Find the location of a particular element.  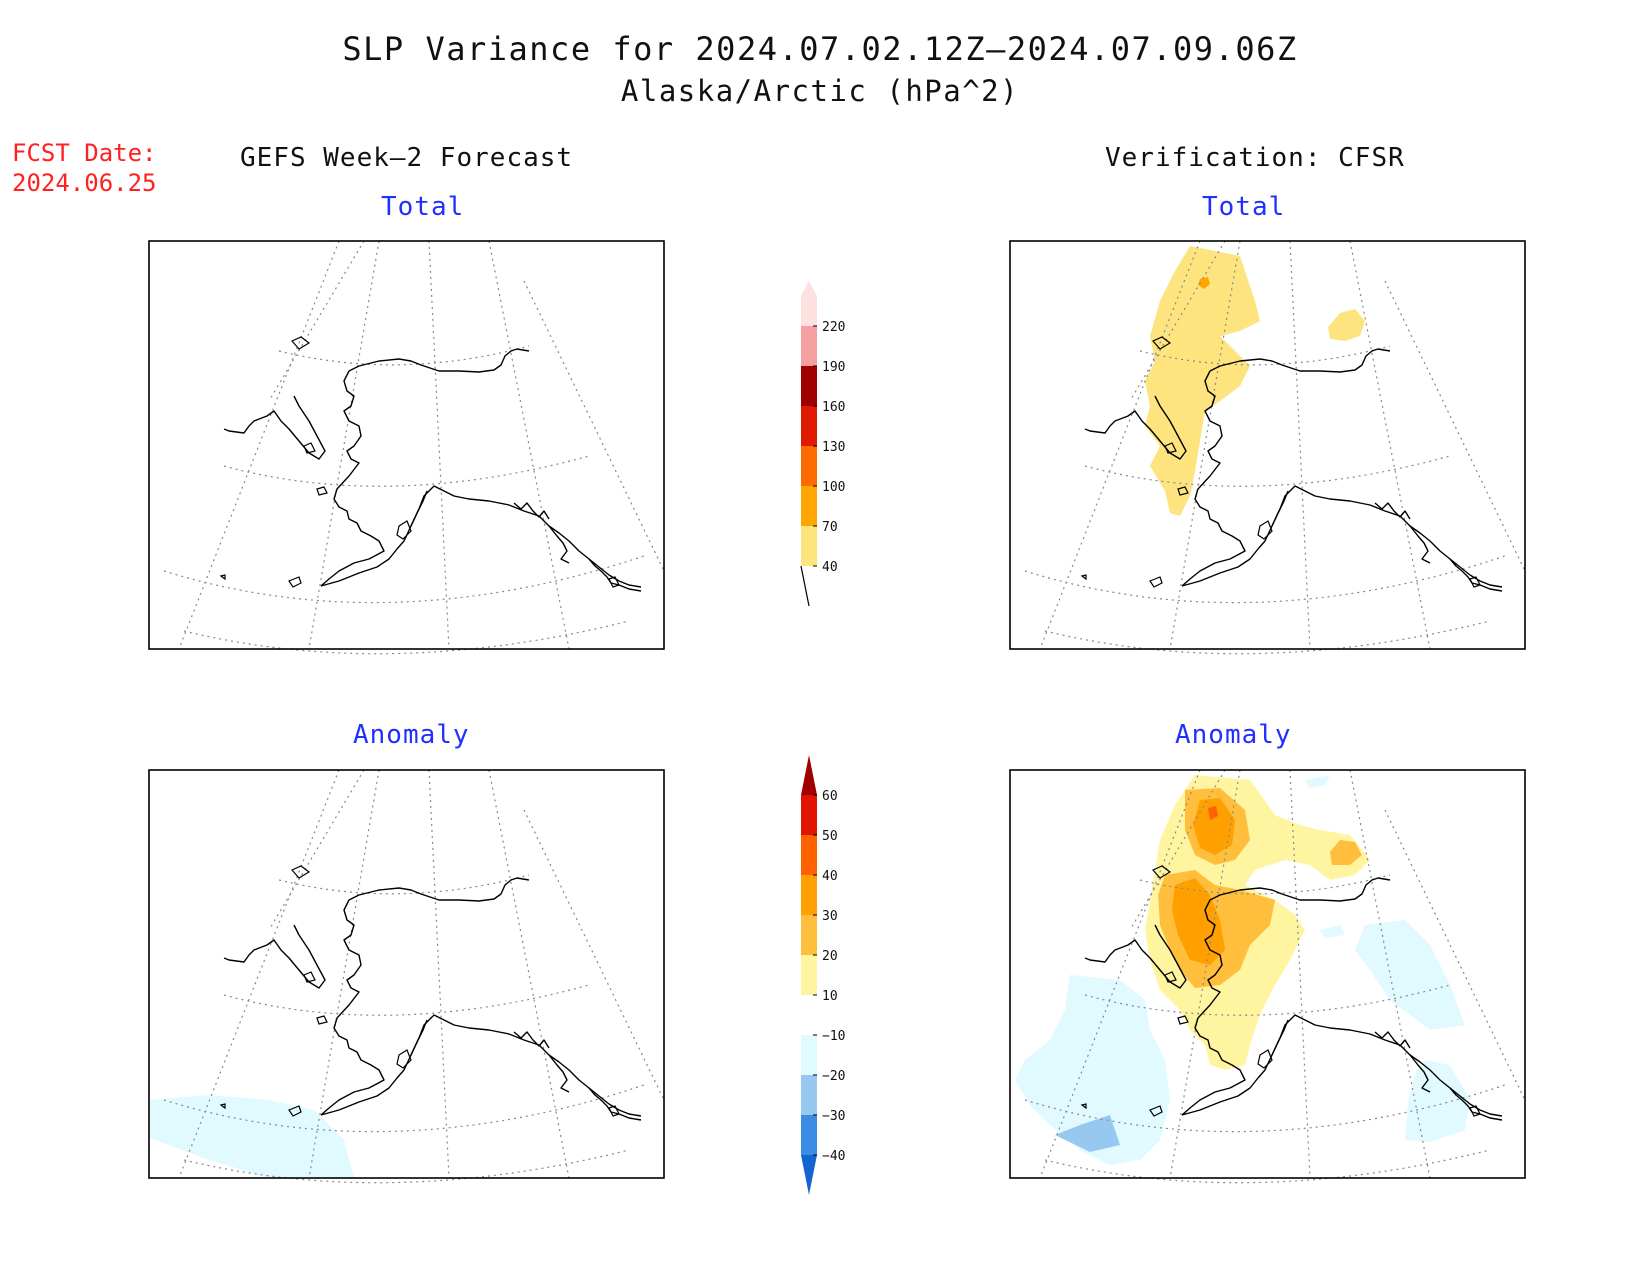

bottom-right-panel-subtitle: Anomaly is located at coordinates (1233, 735).